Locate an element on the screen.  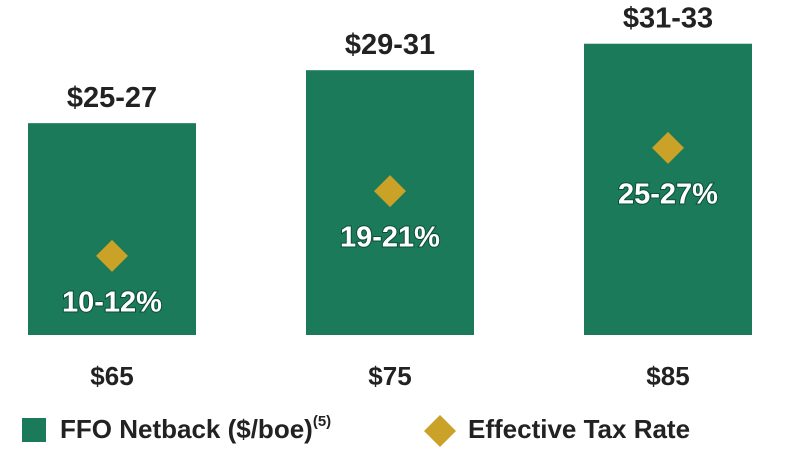
legend-superscript: (5) is located at coordinates (322, 421).